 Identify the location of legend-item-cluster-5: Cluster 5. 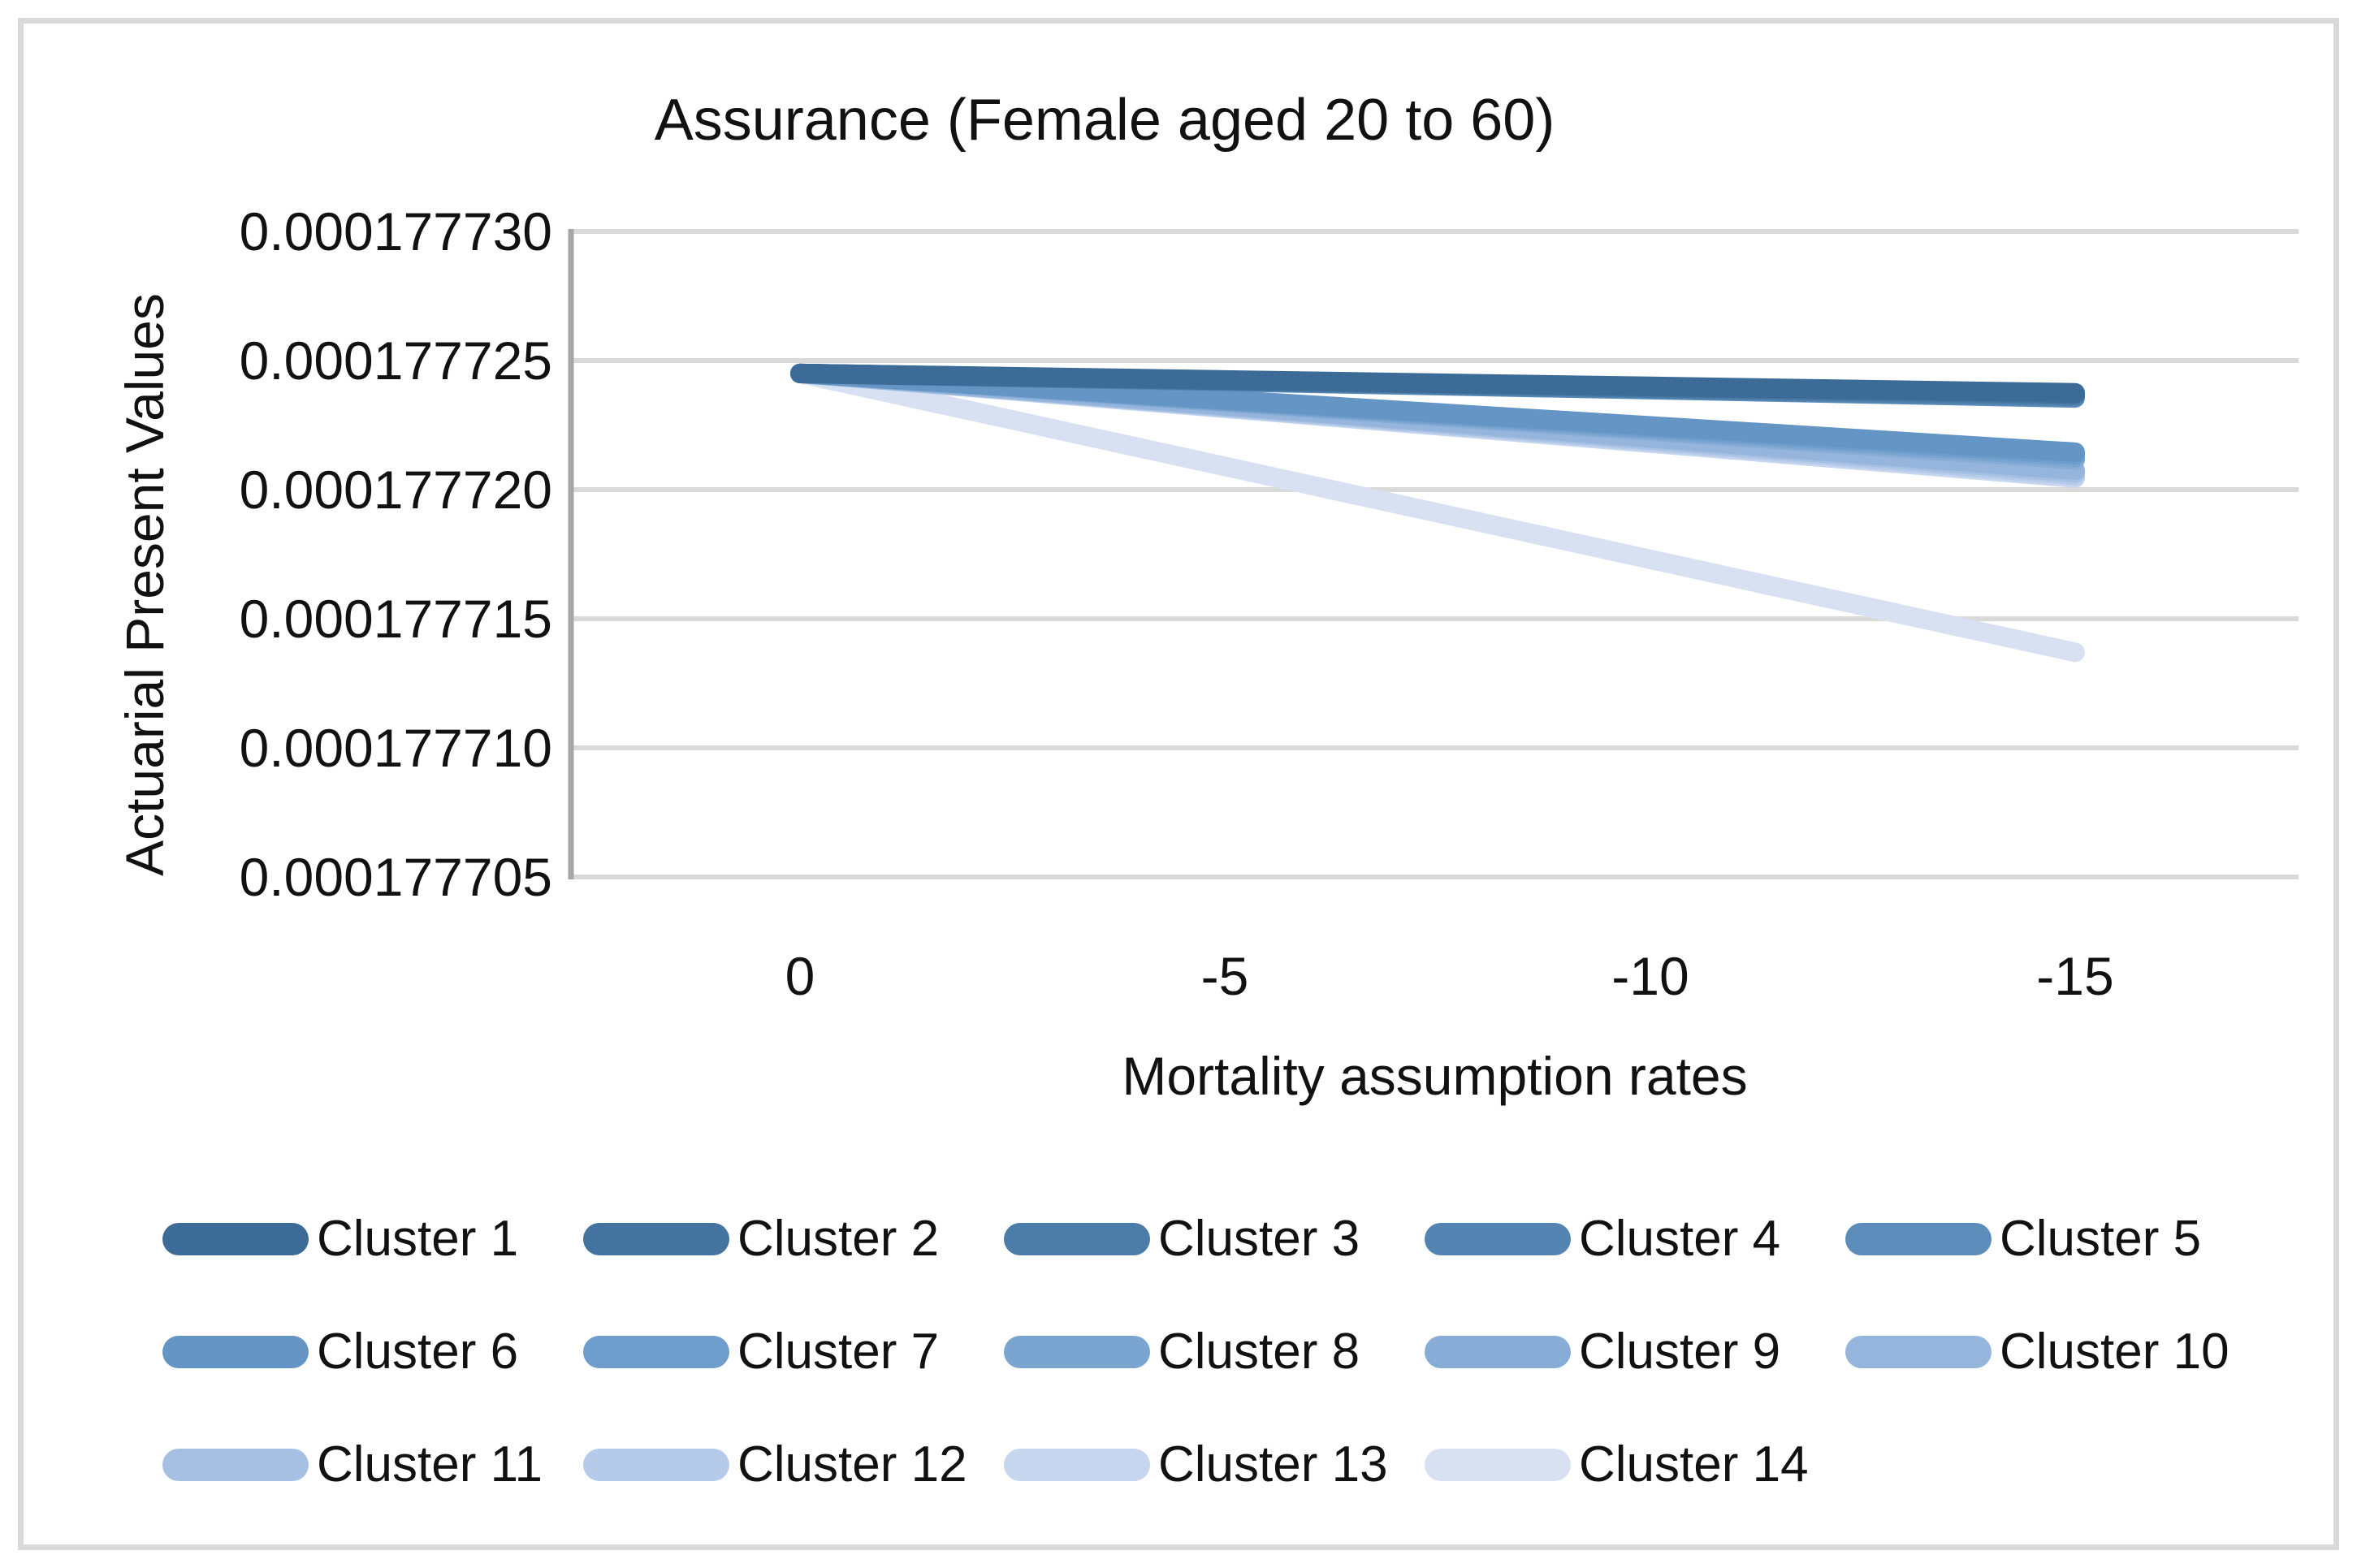
(2056, 1239).